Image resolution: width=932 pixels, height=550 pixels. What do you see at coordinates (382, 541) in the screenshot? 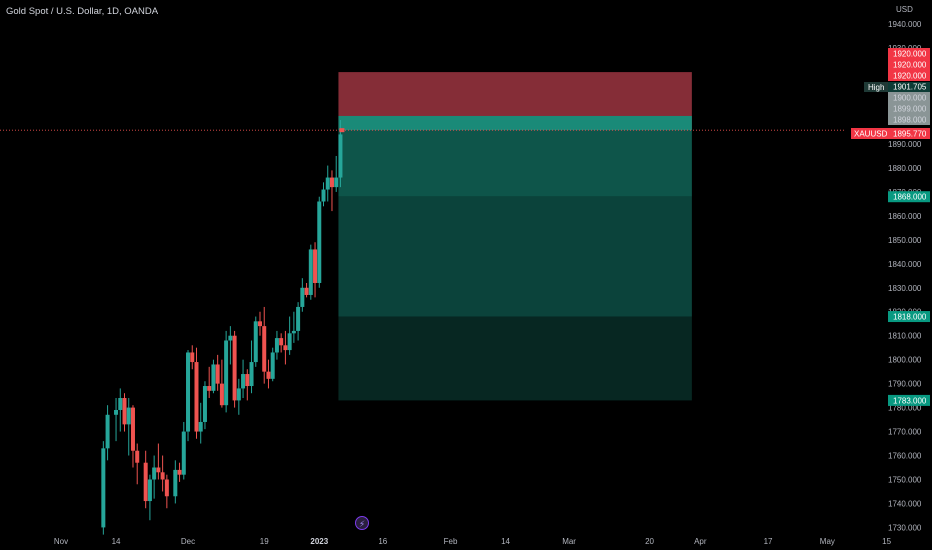
I see `x-tick-label-5: 16` at bounding box center [382, 541].